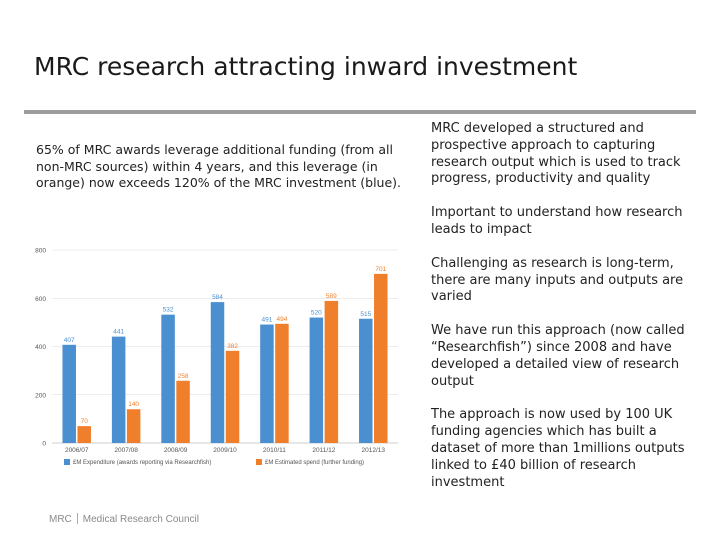 The height and width of the screenshot is (540, 720). Describe the element at coordinates (232, 346) in the screenshot. I see `data-label: 382` at that location.